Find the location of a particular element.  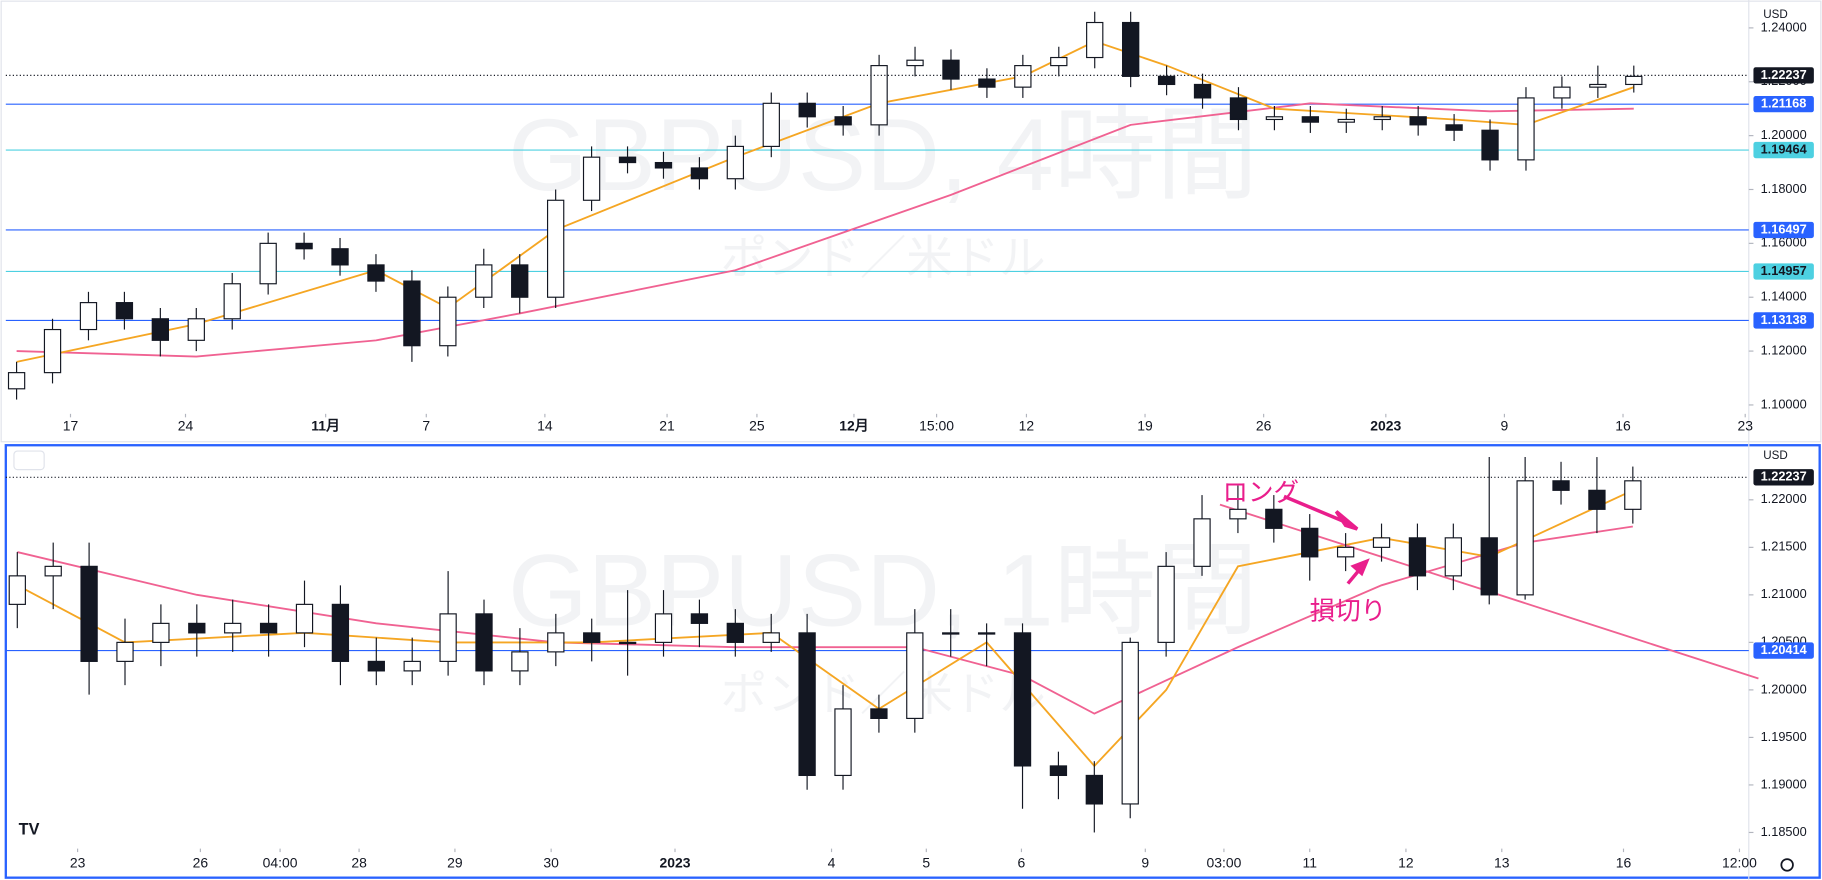

price-label: 1.20414 is located at coordinates (1784, 649).